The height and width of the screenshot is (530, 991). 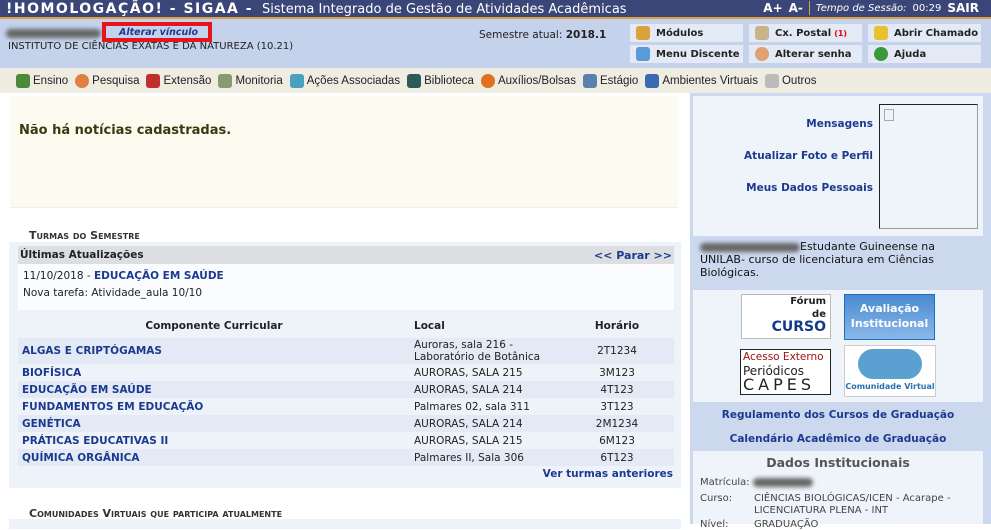 I want to click on atualizar-foto-link: Atualizar Foto e Perfil, so click(x=808, y=156).